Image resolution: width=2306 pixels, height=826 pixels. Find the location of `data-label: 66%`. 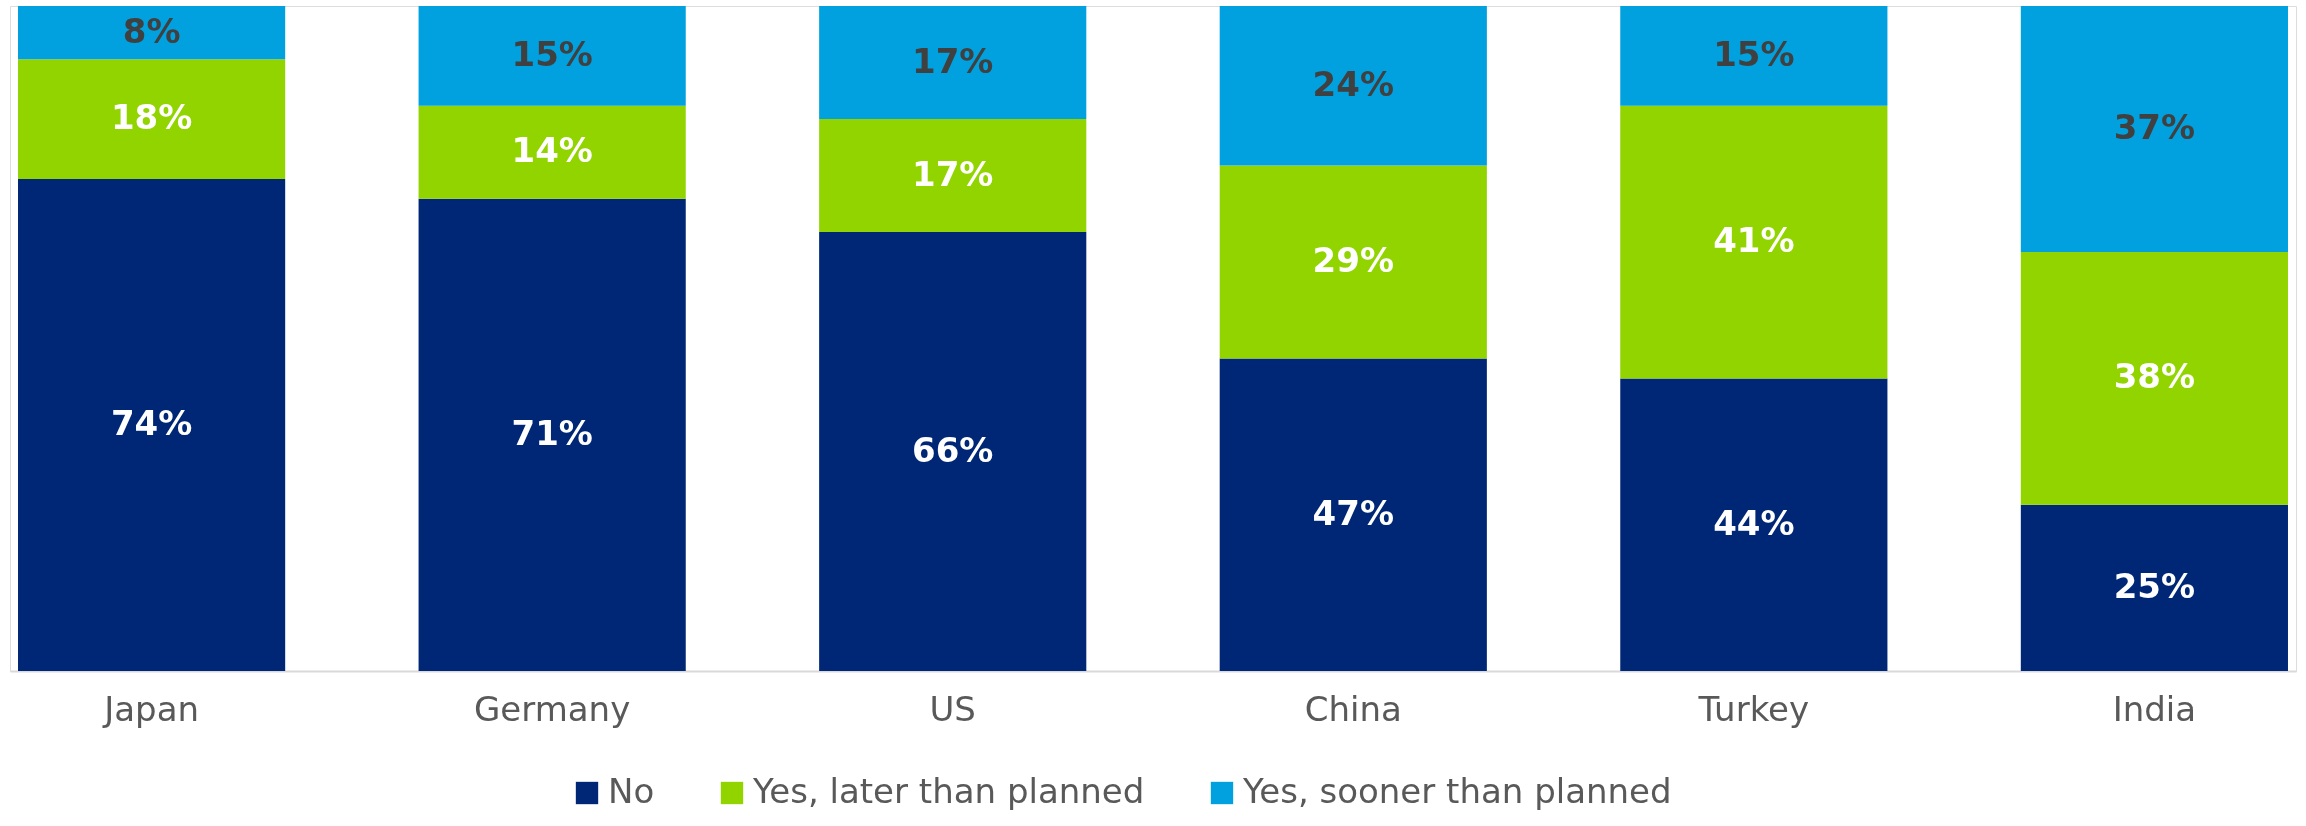

data-label: 66% is located at coordinates (953, 449).